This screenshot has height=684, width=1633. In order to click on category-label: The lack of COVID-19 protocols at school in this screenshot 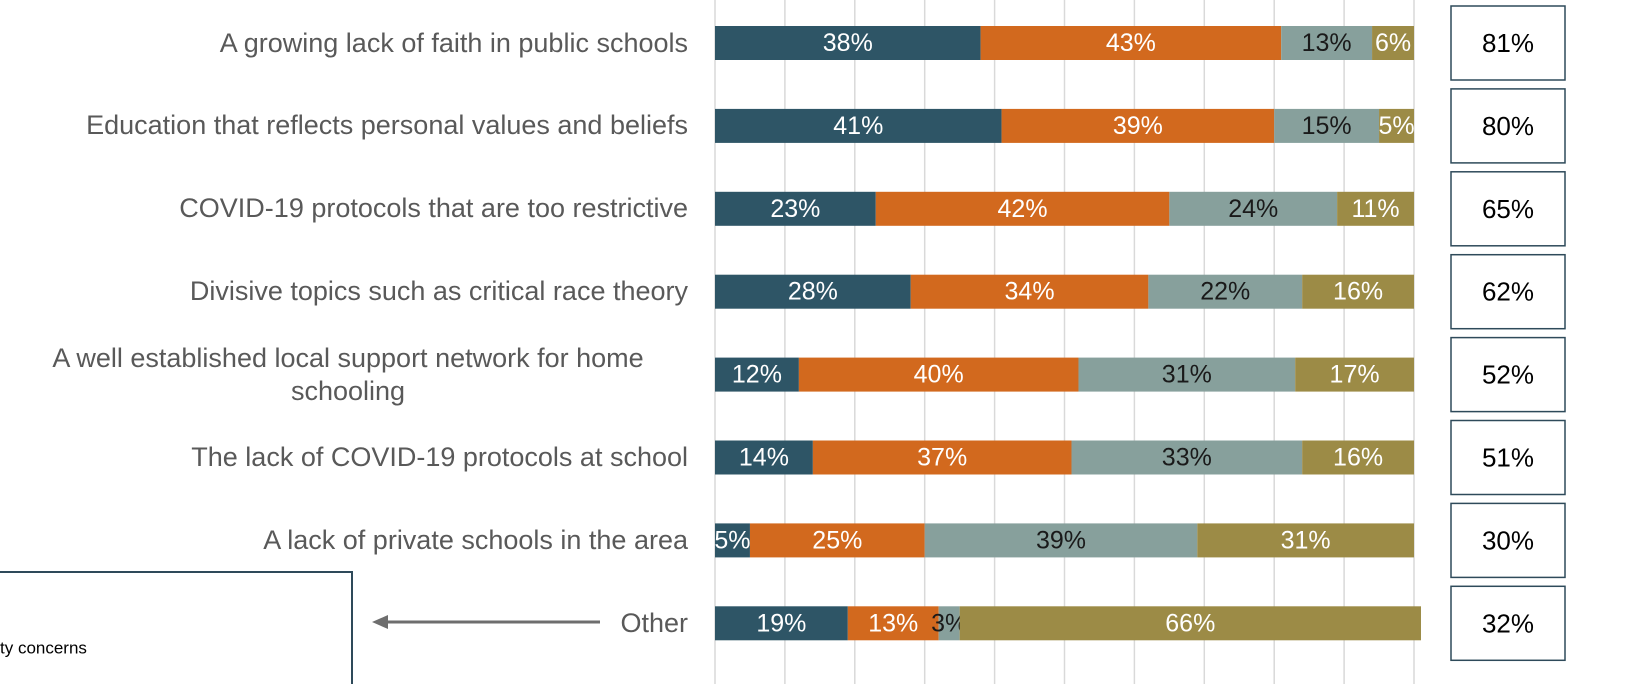, I will do `click(439, 457)`.